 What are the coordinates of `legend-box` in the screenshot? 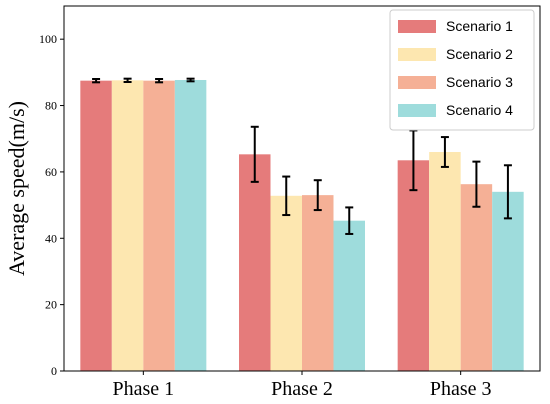 It's located at (462, 70).